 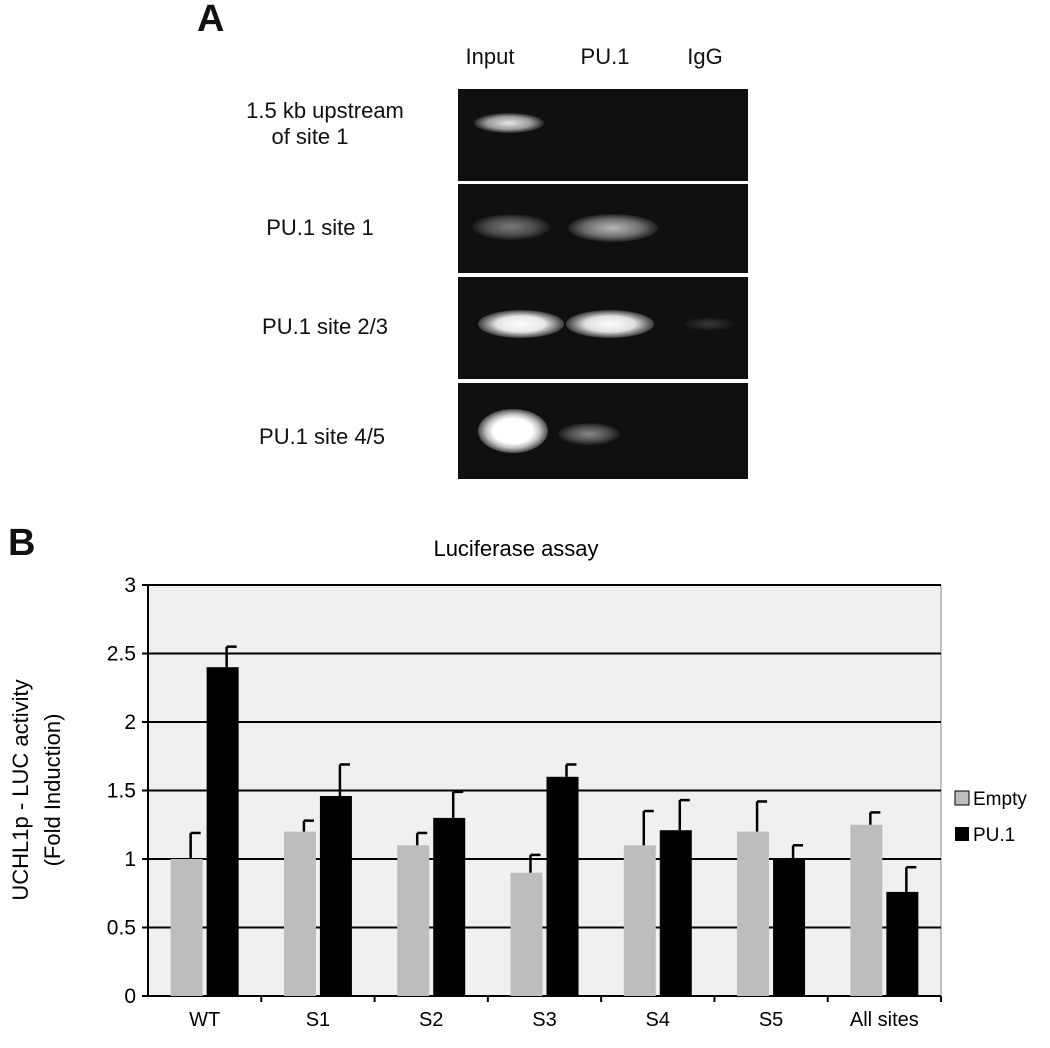 I want to click on x-labels: WT S1 S2 S3 S4 S5 All sites, so click(x=565, y=1013).